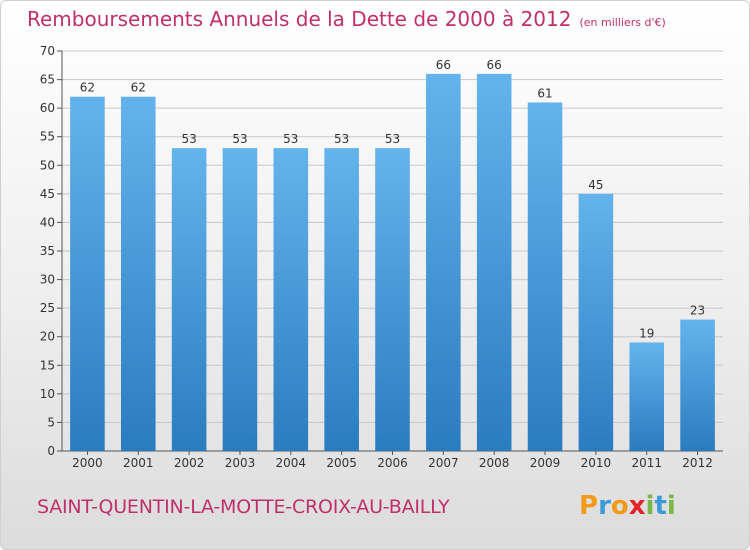  I want to click on logo-letter: x, so click(637, 506).